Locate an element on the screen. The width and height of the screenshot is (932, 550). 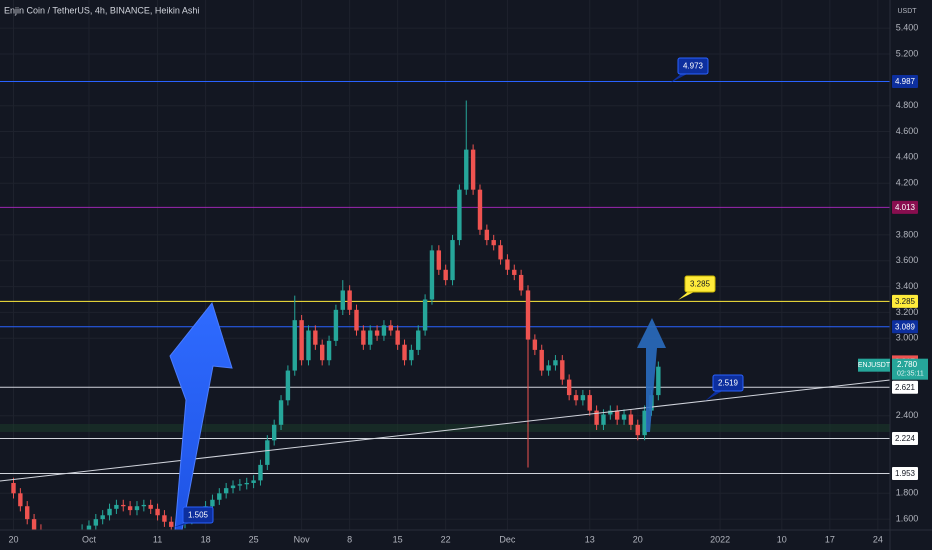
x-tick-label: 15 is located at coordinates (398, 539).